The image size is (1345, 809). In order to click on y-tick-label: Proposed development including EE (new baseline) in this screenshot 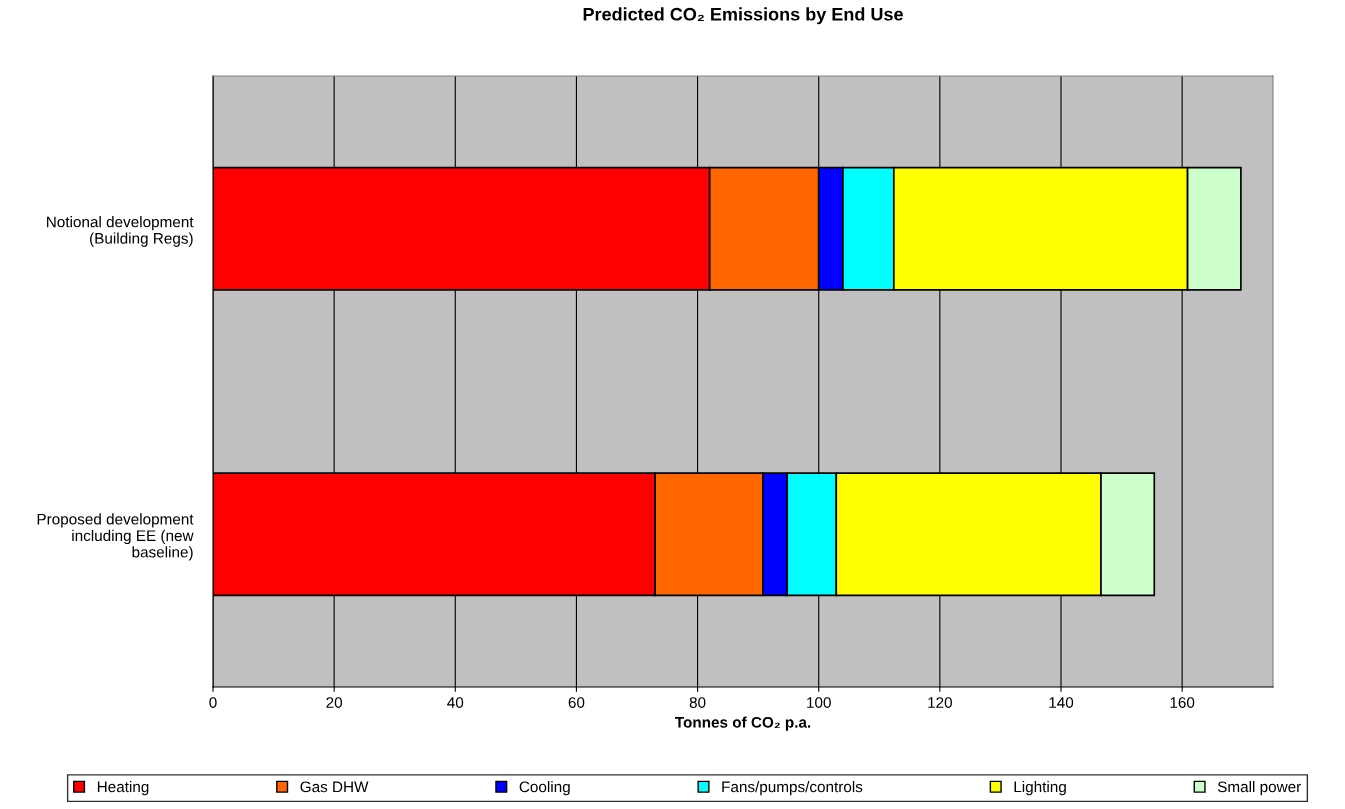, I will do `click(115, 537)`.